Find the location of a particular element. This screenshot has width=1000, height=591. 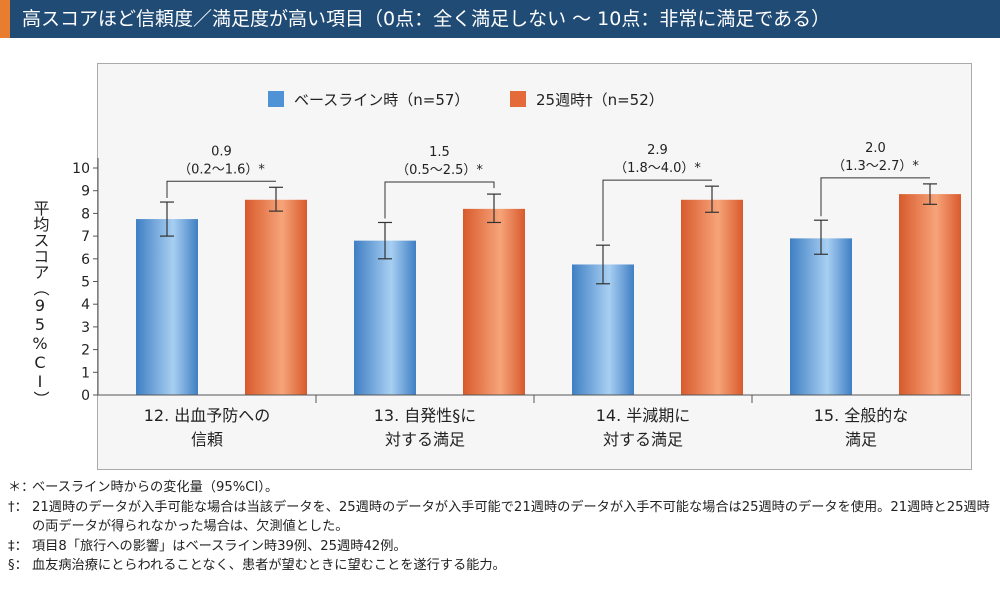

y-tick-label: 6 is located at coordinates (85, 260).